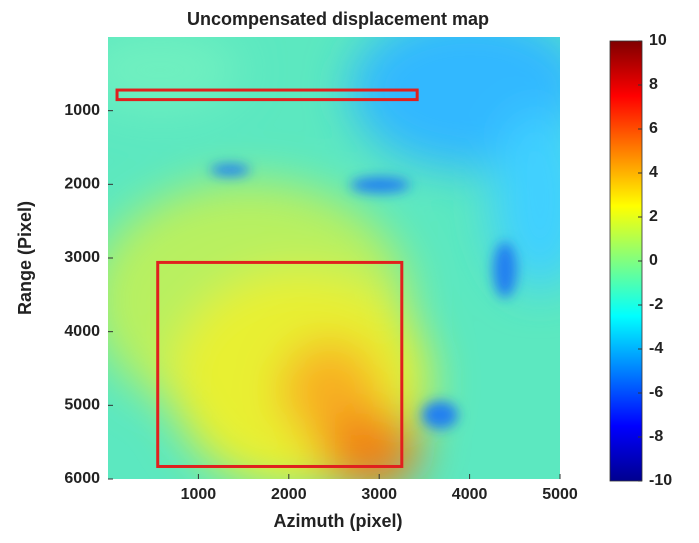  What do you see at coordinates (653, 128) in the screenshot?
I see `colorbar-tick-label: 6` at bounding box center [653, 128].